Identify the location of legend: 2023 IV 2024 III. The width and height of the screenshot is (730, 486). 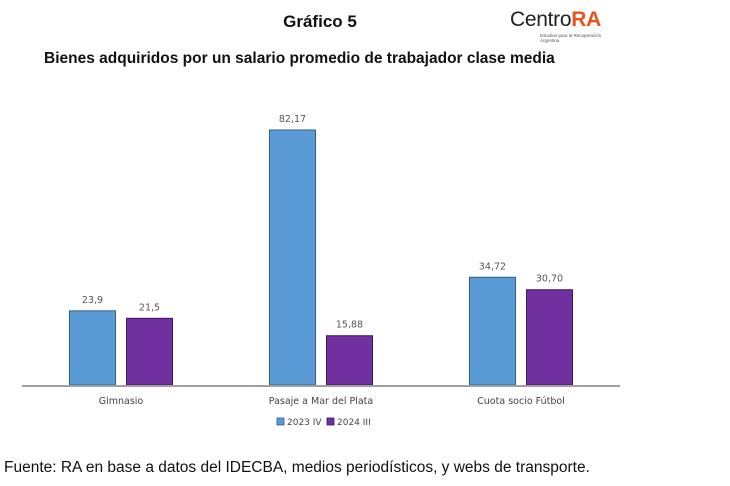
(323, 422).